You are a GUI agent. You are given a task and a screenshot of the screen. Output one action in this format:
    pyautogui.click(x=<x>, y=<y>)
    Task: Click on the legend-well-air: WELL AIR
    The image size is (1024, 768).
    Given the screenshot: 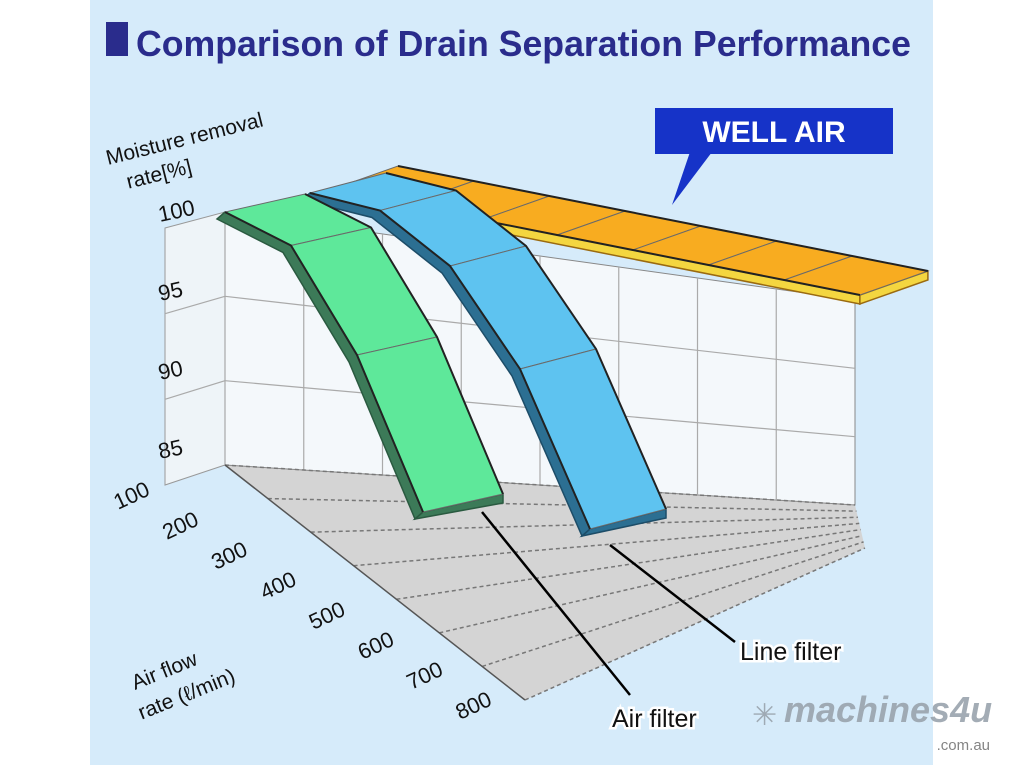 What is the action you would take?
    pyautogui.click(x=774, y=132)
    